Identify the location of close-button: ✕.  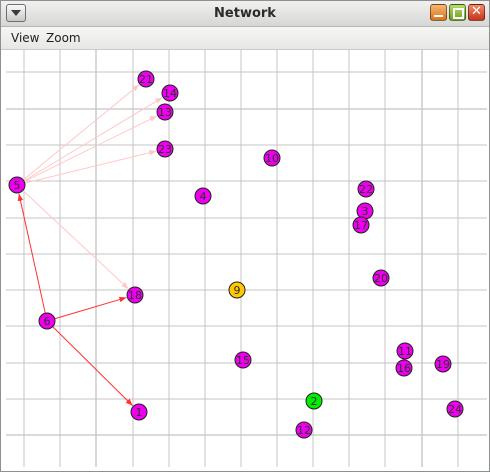
(476, 12).